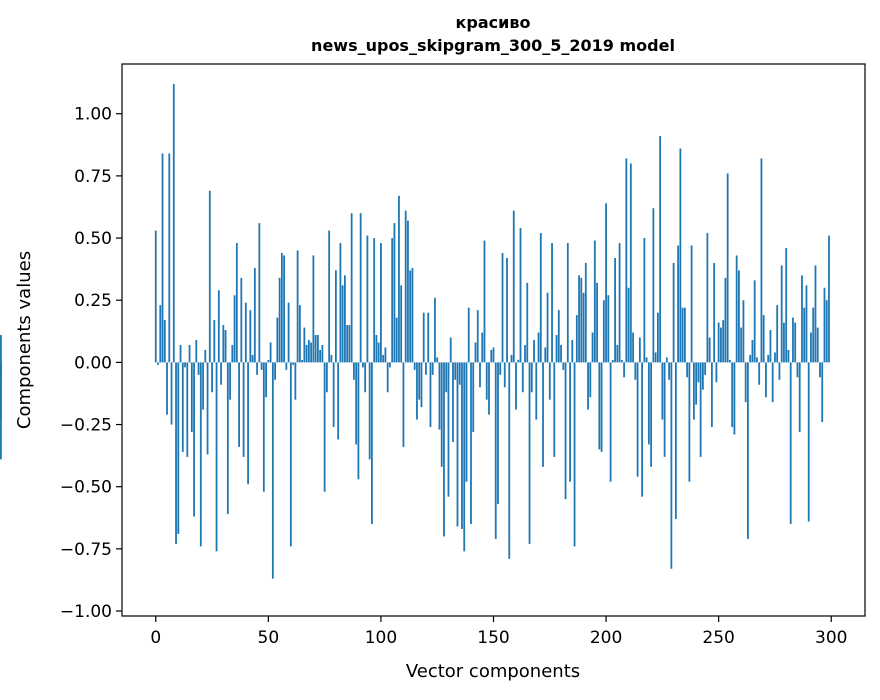 This screenshot has height=700, width=880. I want to click on x-axis-label: Vector components, so click(493, 671).